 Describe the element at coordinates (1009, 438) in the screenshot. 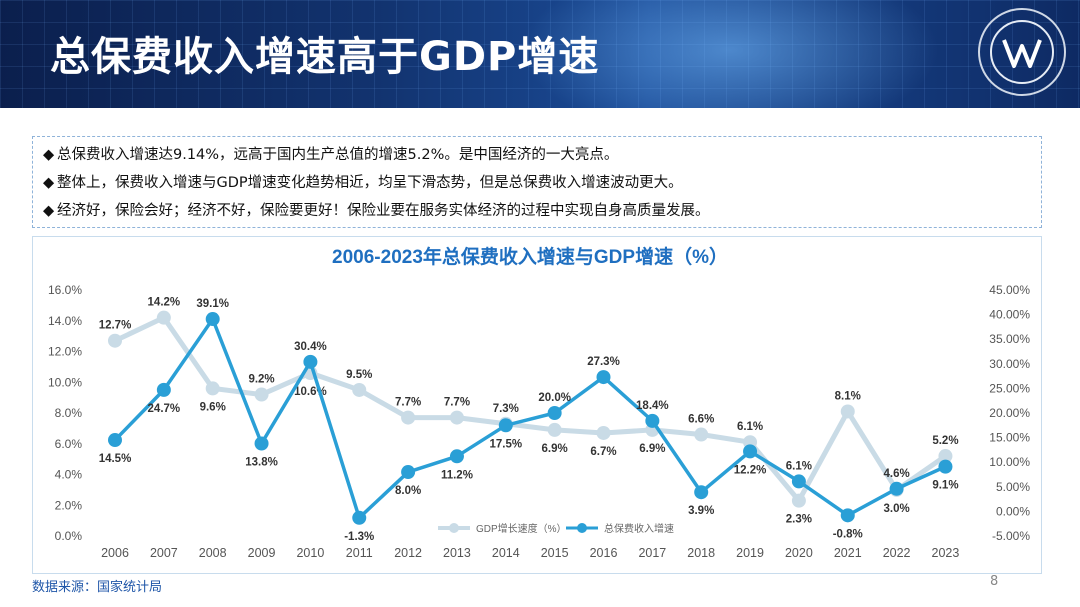

I see `right-axis-tick-label: 15.00%` at that location.